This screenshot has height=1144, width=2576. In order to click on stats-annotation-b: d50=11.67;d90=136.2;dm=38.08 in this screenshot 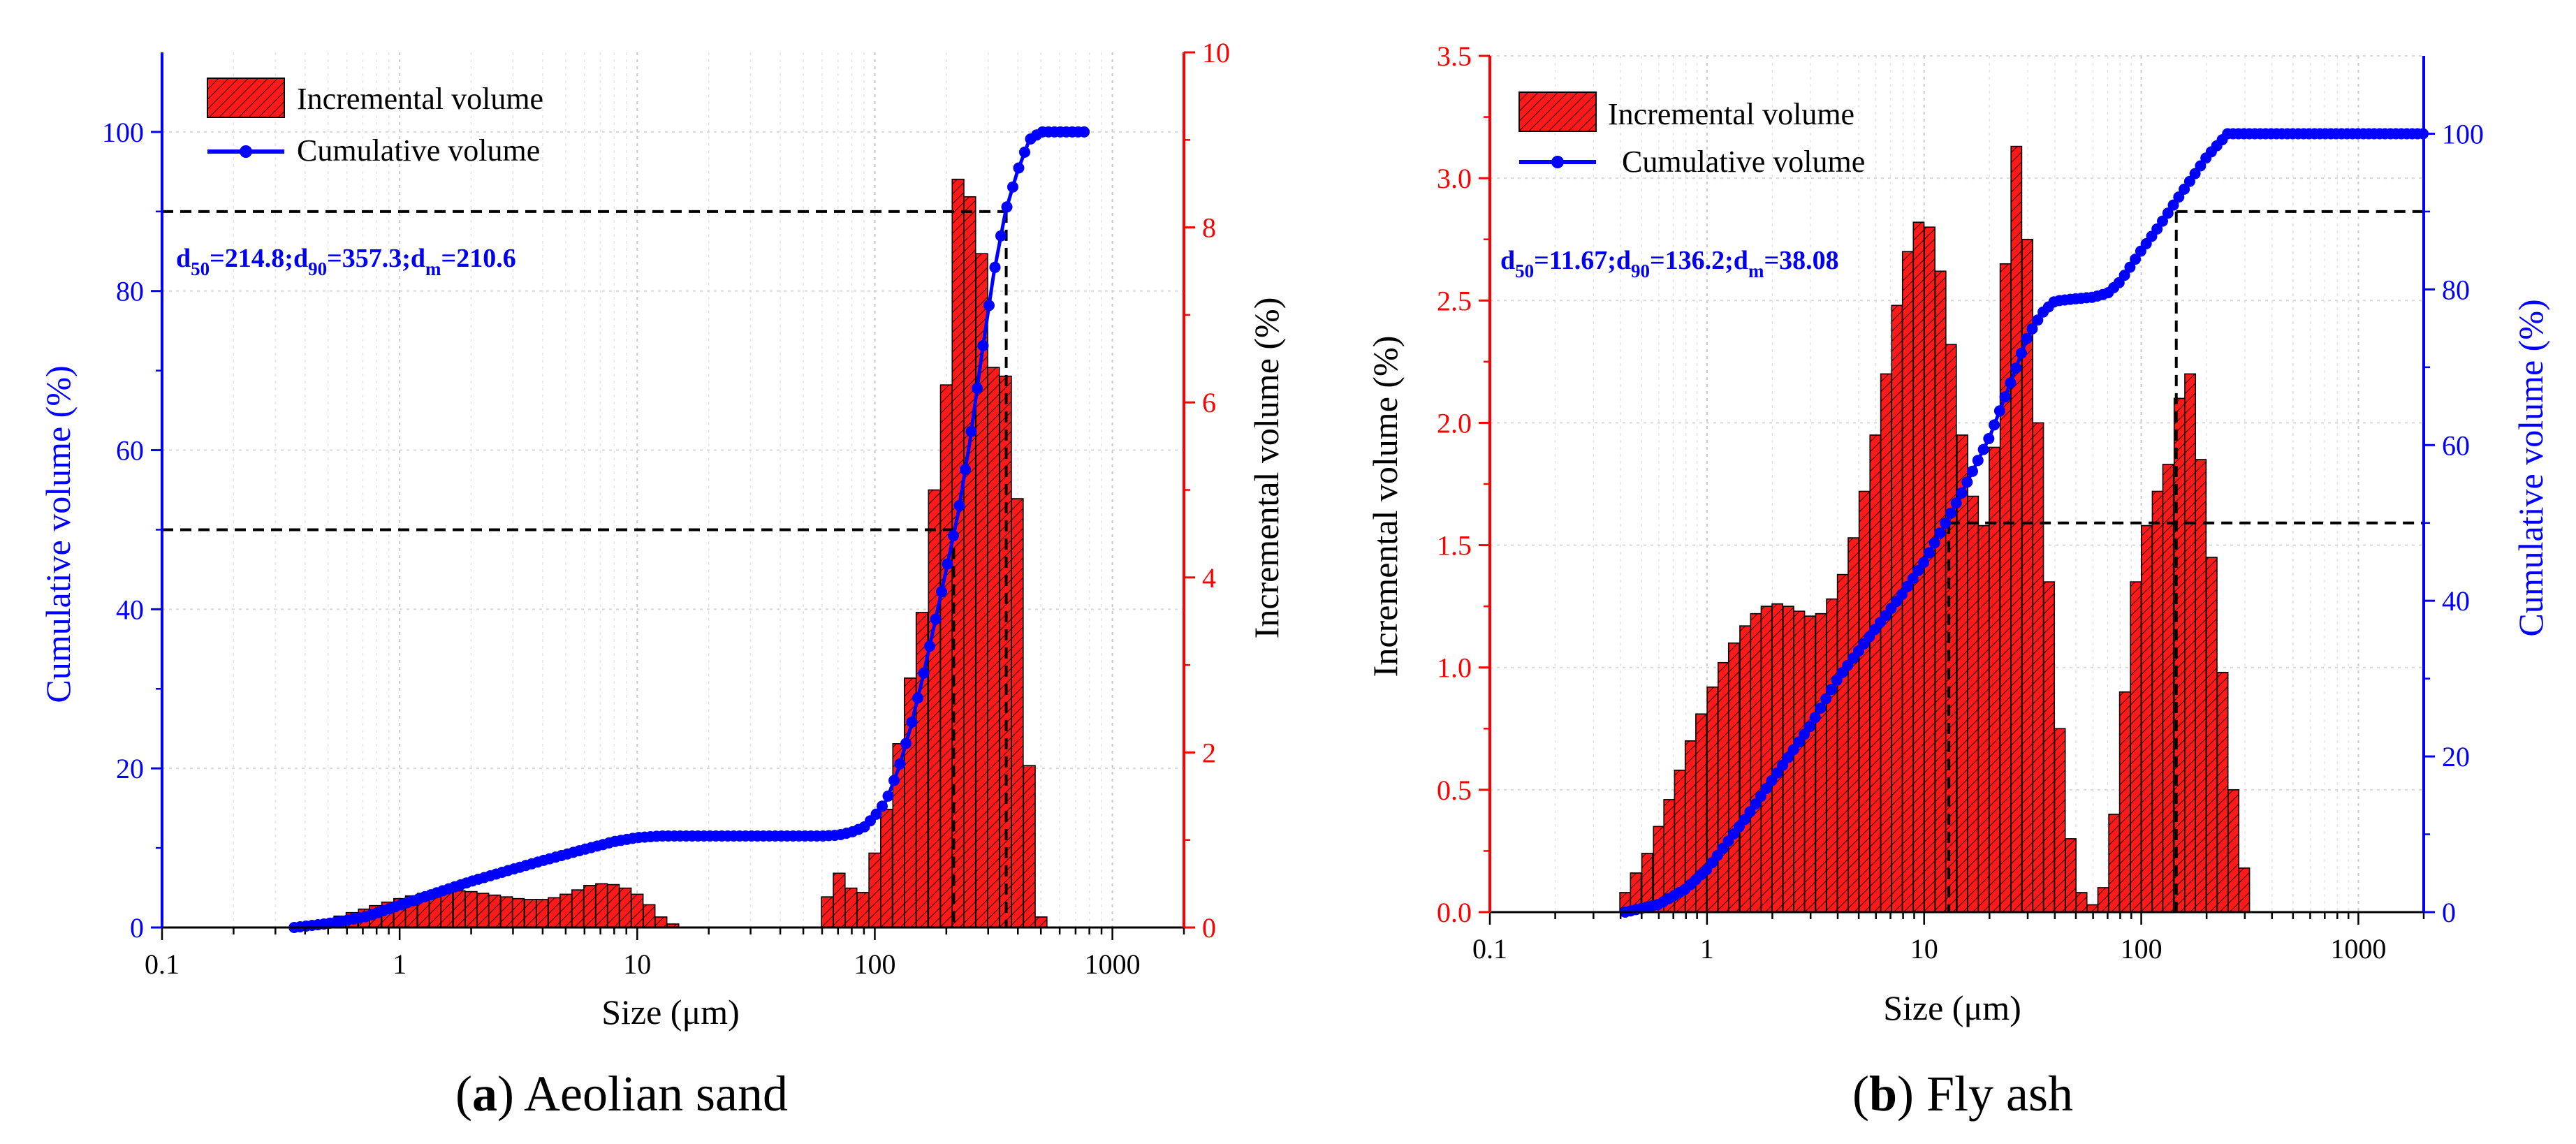, I will do `click(1669, 263)`.